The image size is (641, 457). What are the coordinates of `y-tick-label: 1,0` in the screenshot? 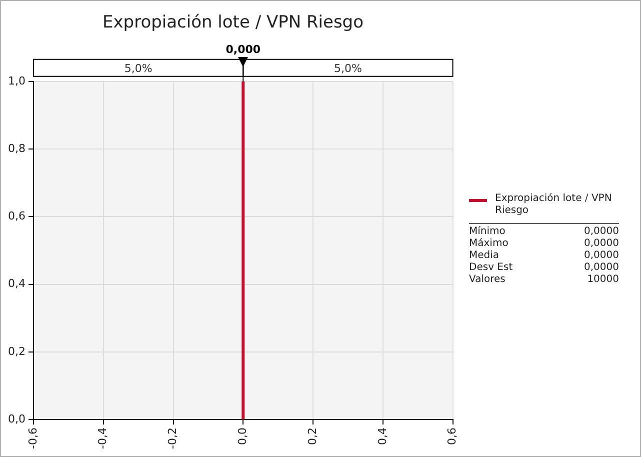 It's located at (17, 81).